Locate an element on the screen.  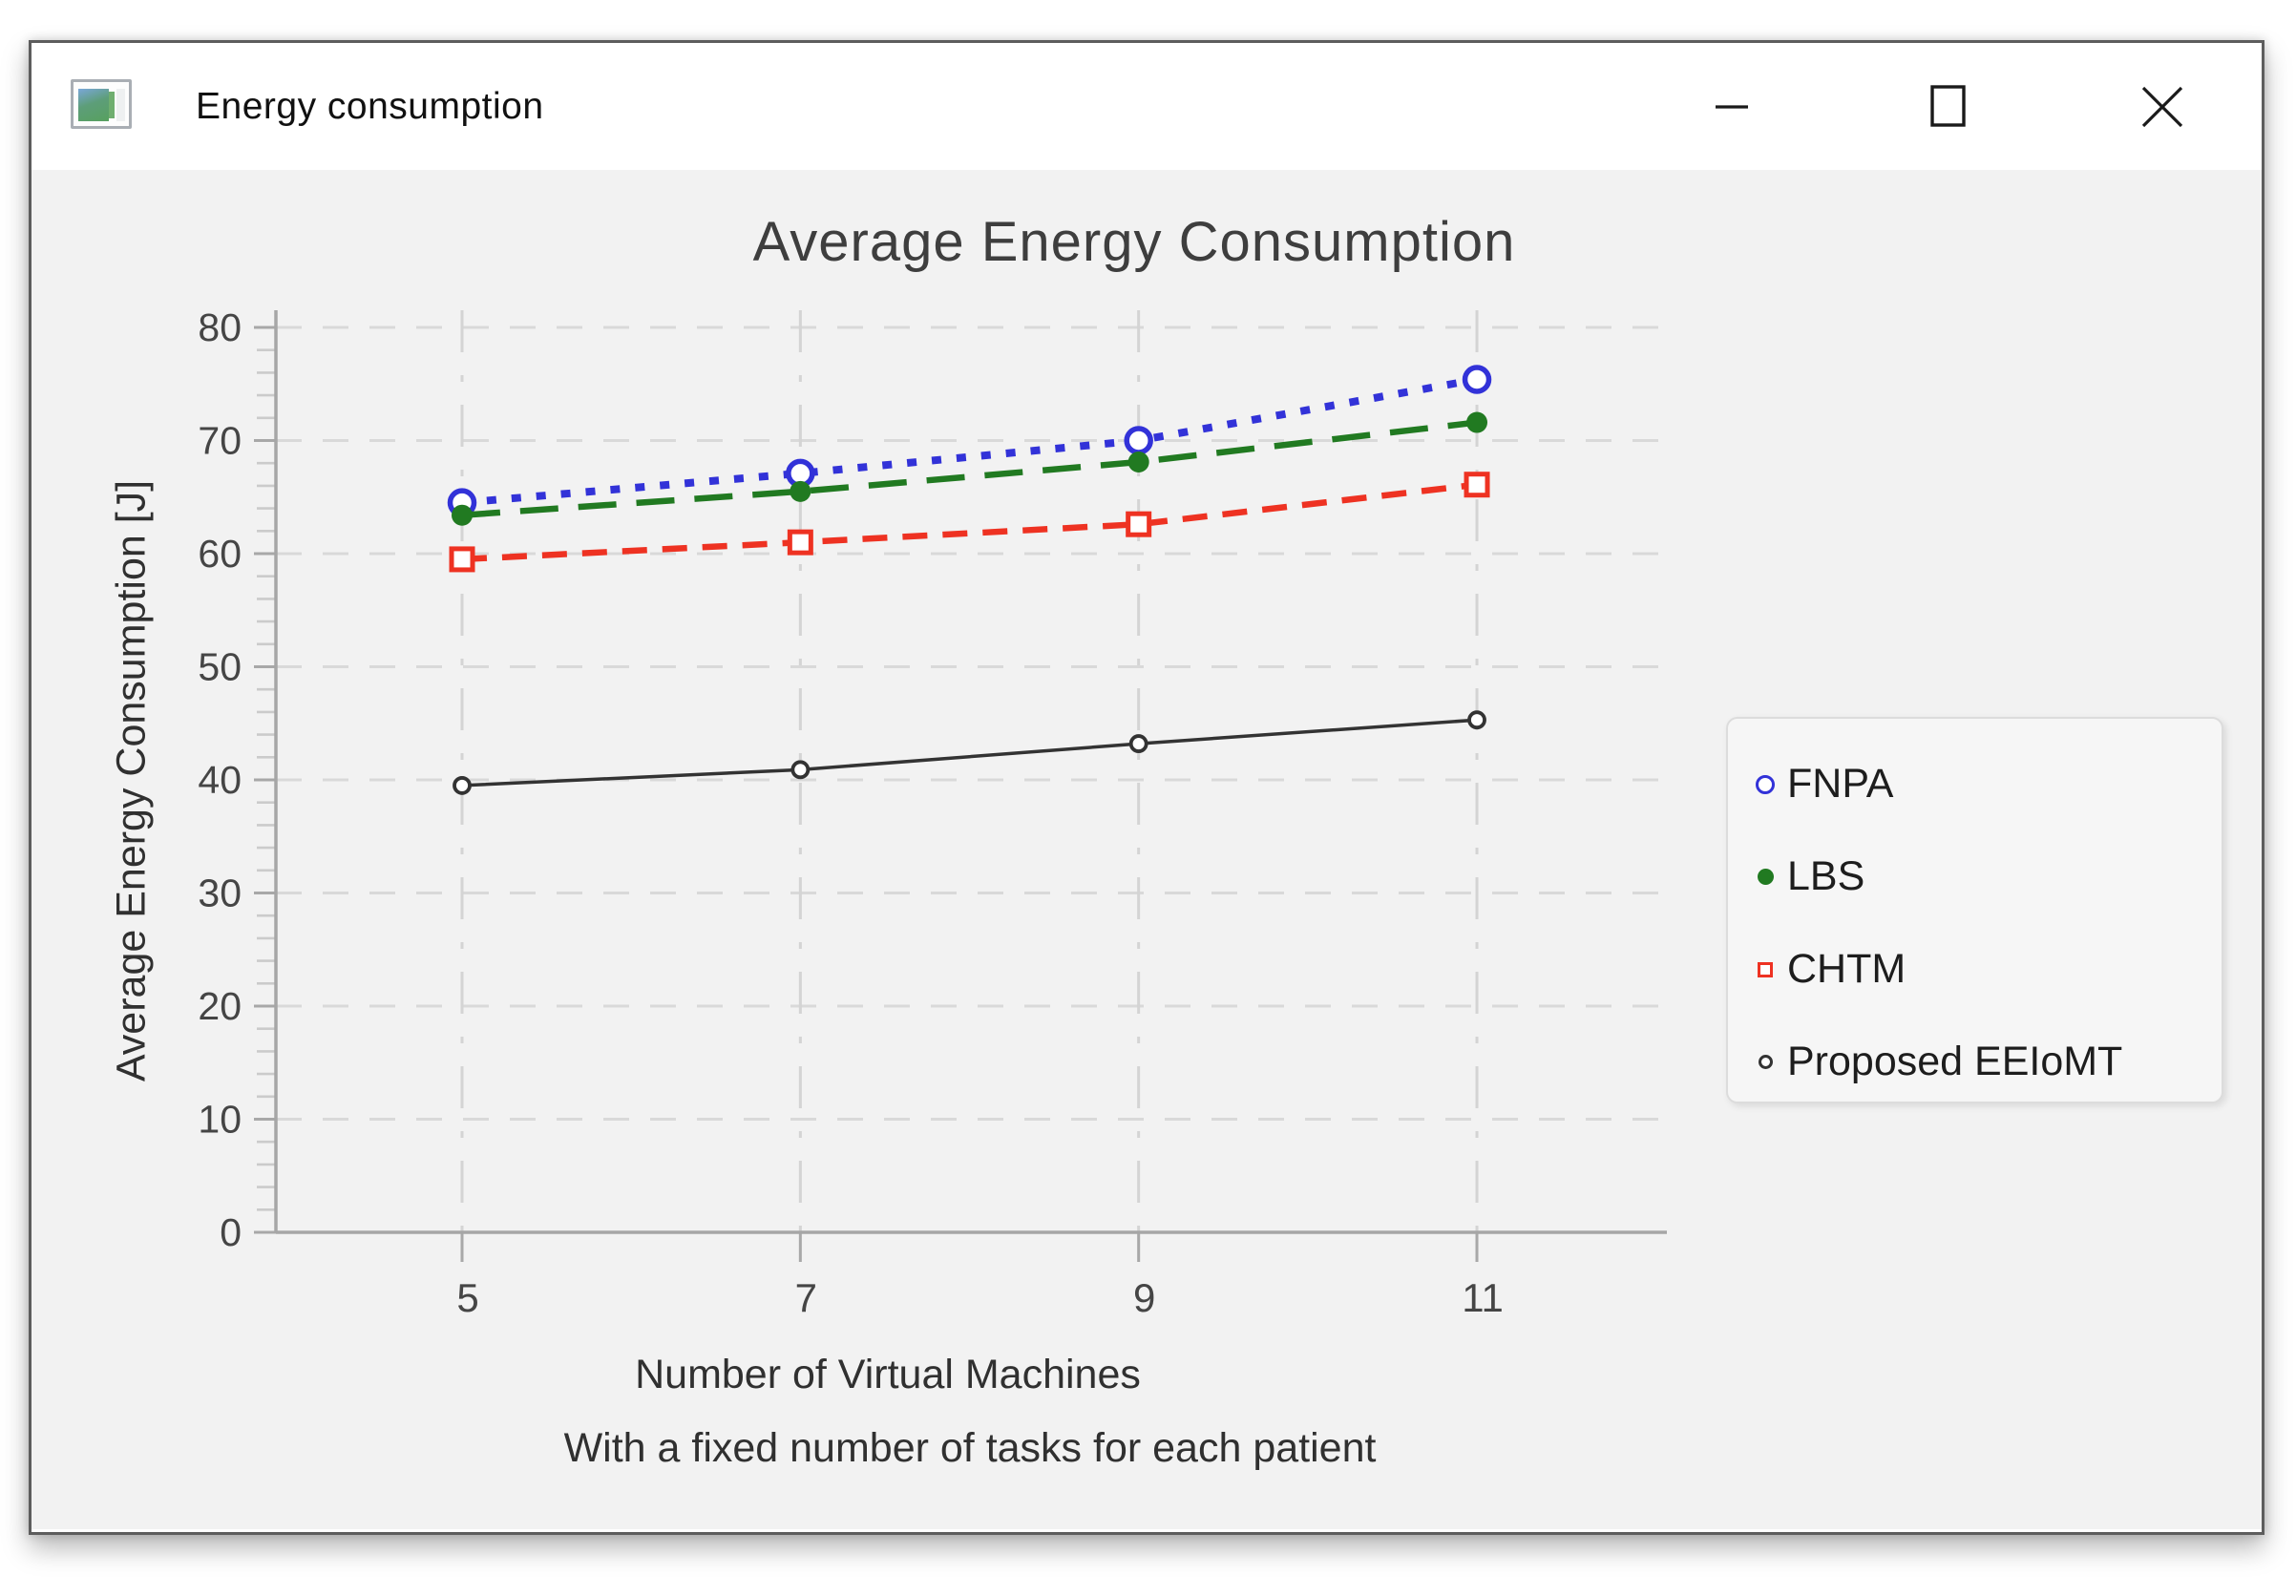
minimize-button is located at coordinates (1732, 107).